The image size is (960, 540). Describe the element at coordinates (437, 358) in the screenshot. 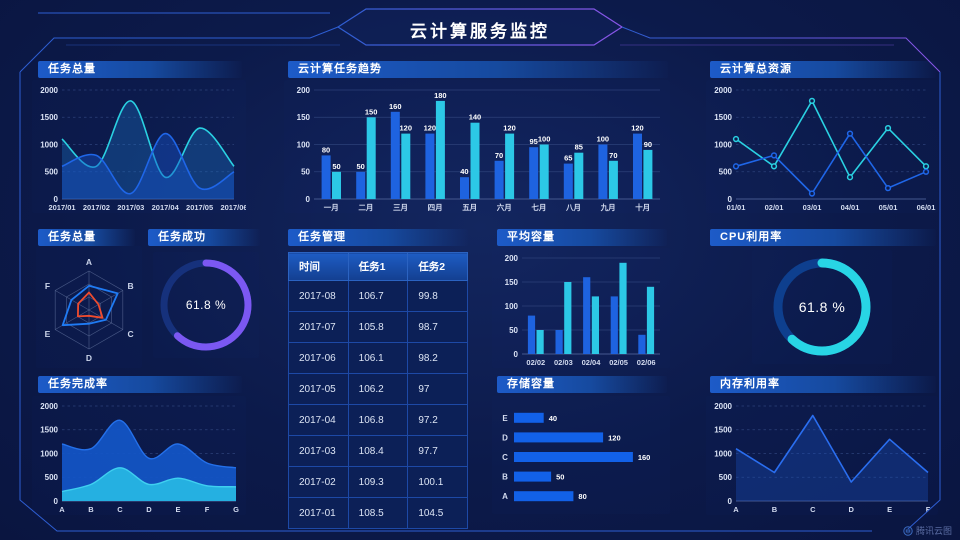

I see `table-cell: 98.2` at that location.